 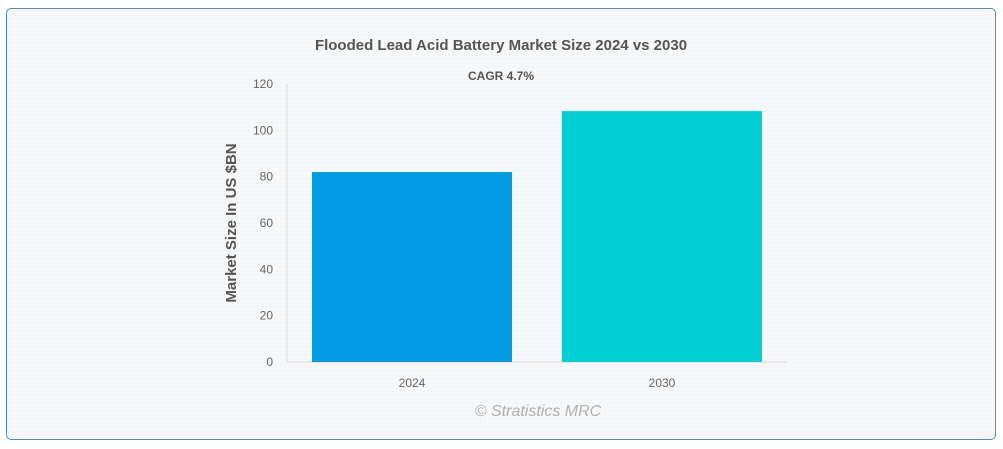 What do you see at coordinates (662, 383) in the screenshot?
I see `x-tick-label: 2030` at bounding box center [662, 383].